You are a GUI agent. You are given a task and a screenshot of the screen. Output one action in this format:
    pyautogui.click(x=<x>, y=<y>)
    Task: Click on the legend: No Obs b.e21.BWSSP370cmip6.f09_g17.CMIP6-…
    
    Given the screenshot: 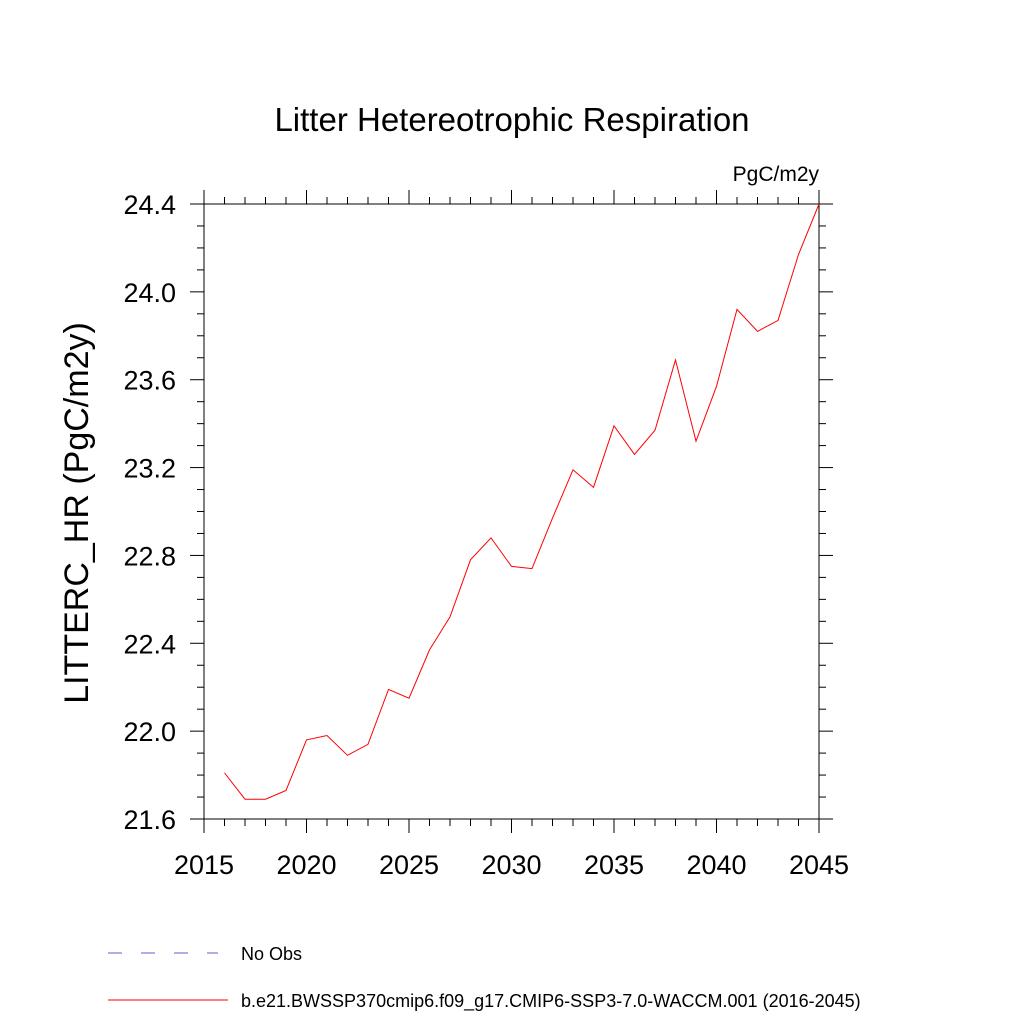 What is the action you would take?
    pyautogui.click(x=484, y=978)
    